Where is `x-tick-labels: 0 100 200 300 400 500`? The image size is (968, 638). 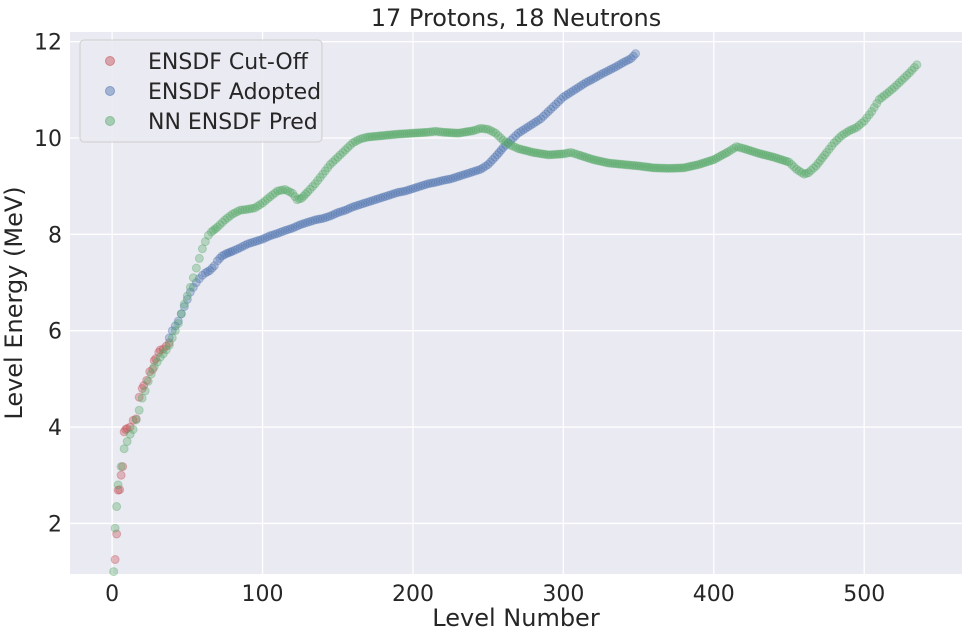
x-tick-labels: 0 100 200 300 400 500 is located at coordinates (495, 594).